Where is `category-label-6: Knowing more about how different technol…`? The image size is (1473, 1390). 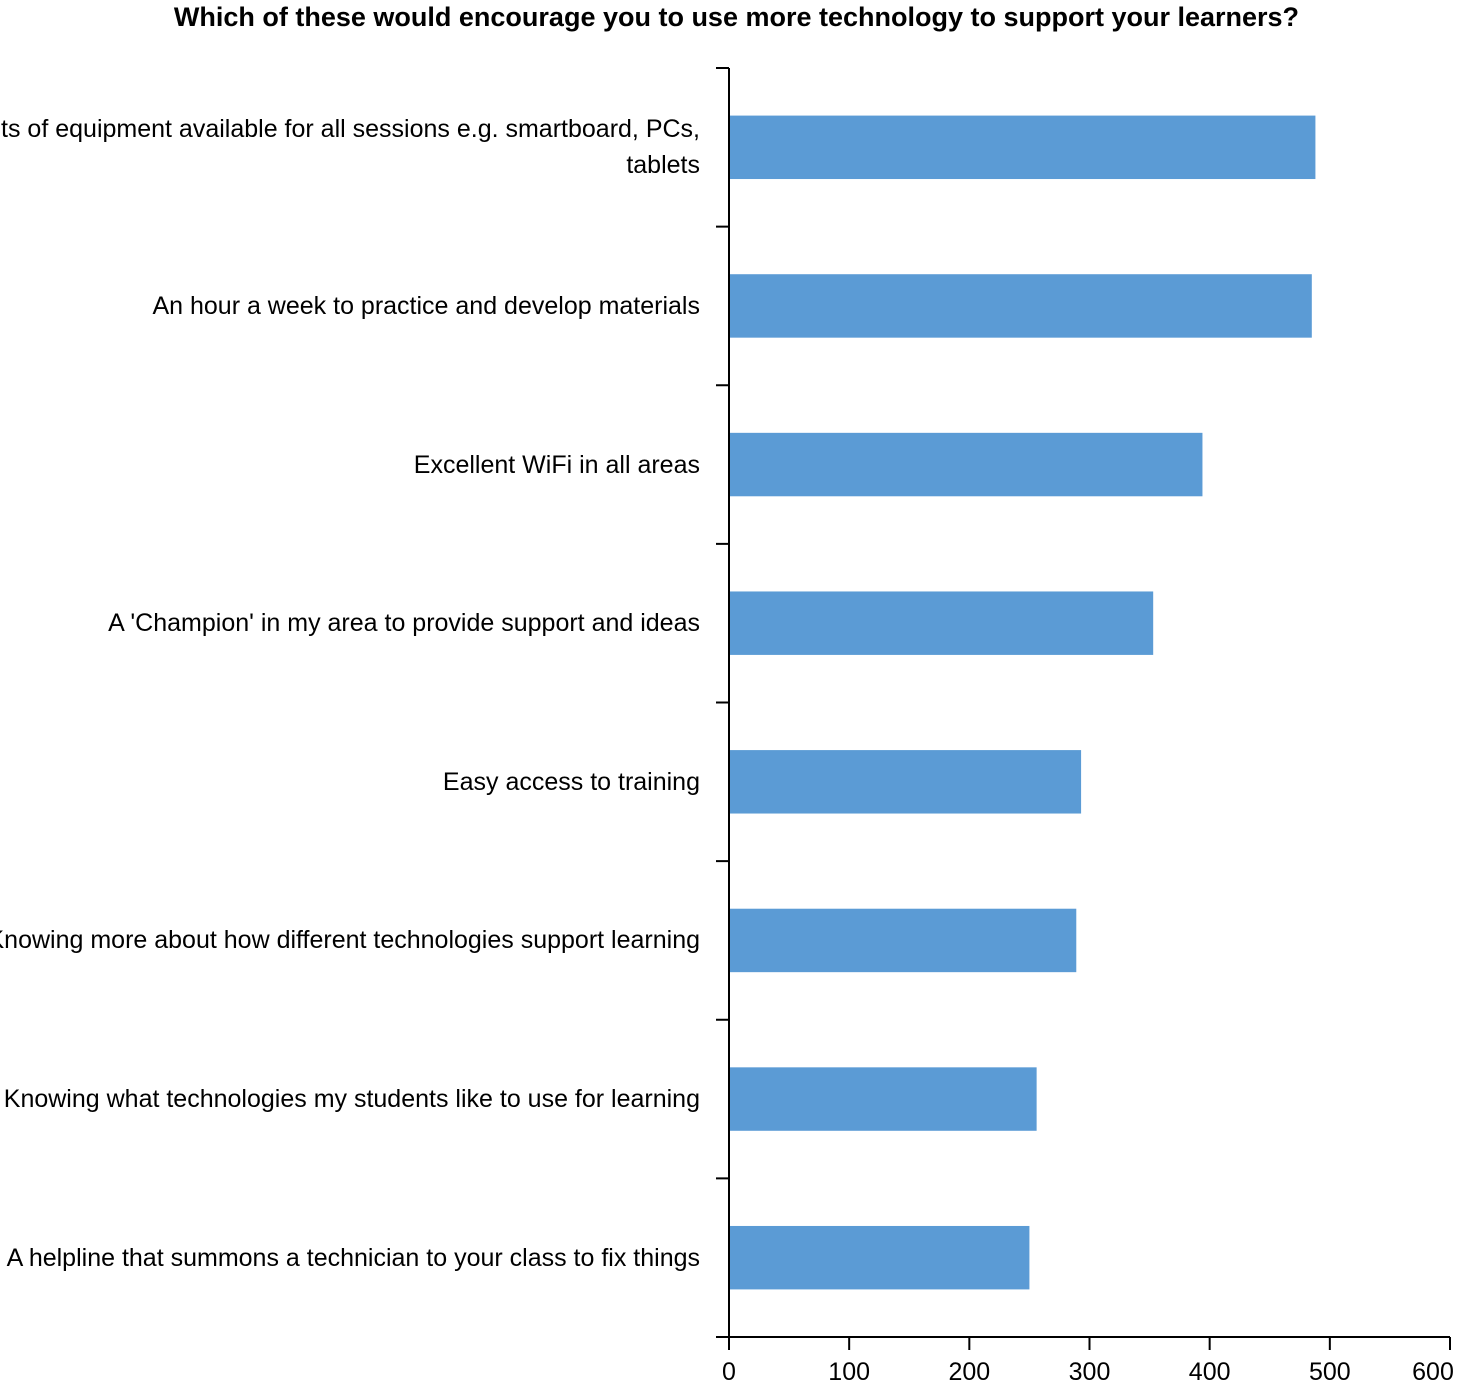
category-label-6: Knowing more about how different technol… is located at coordinates (350, 940).